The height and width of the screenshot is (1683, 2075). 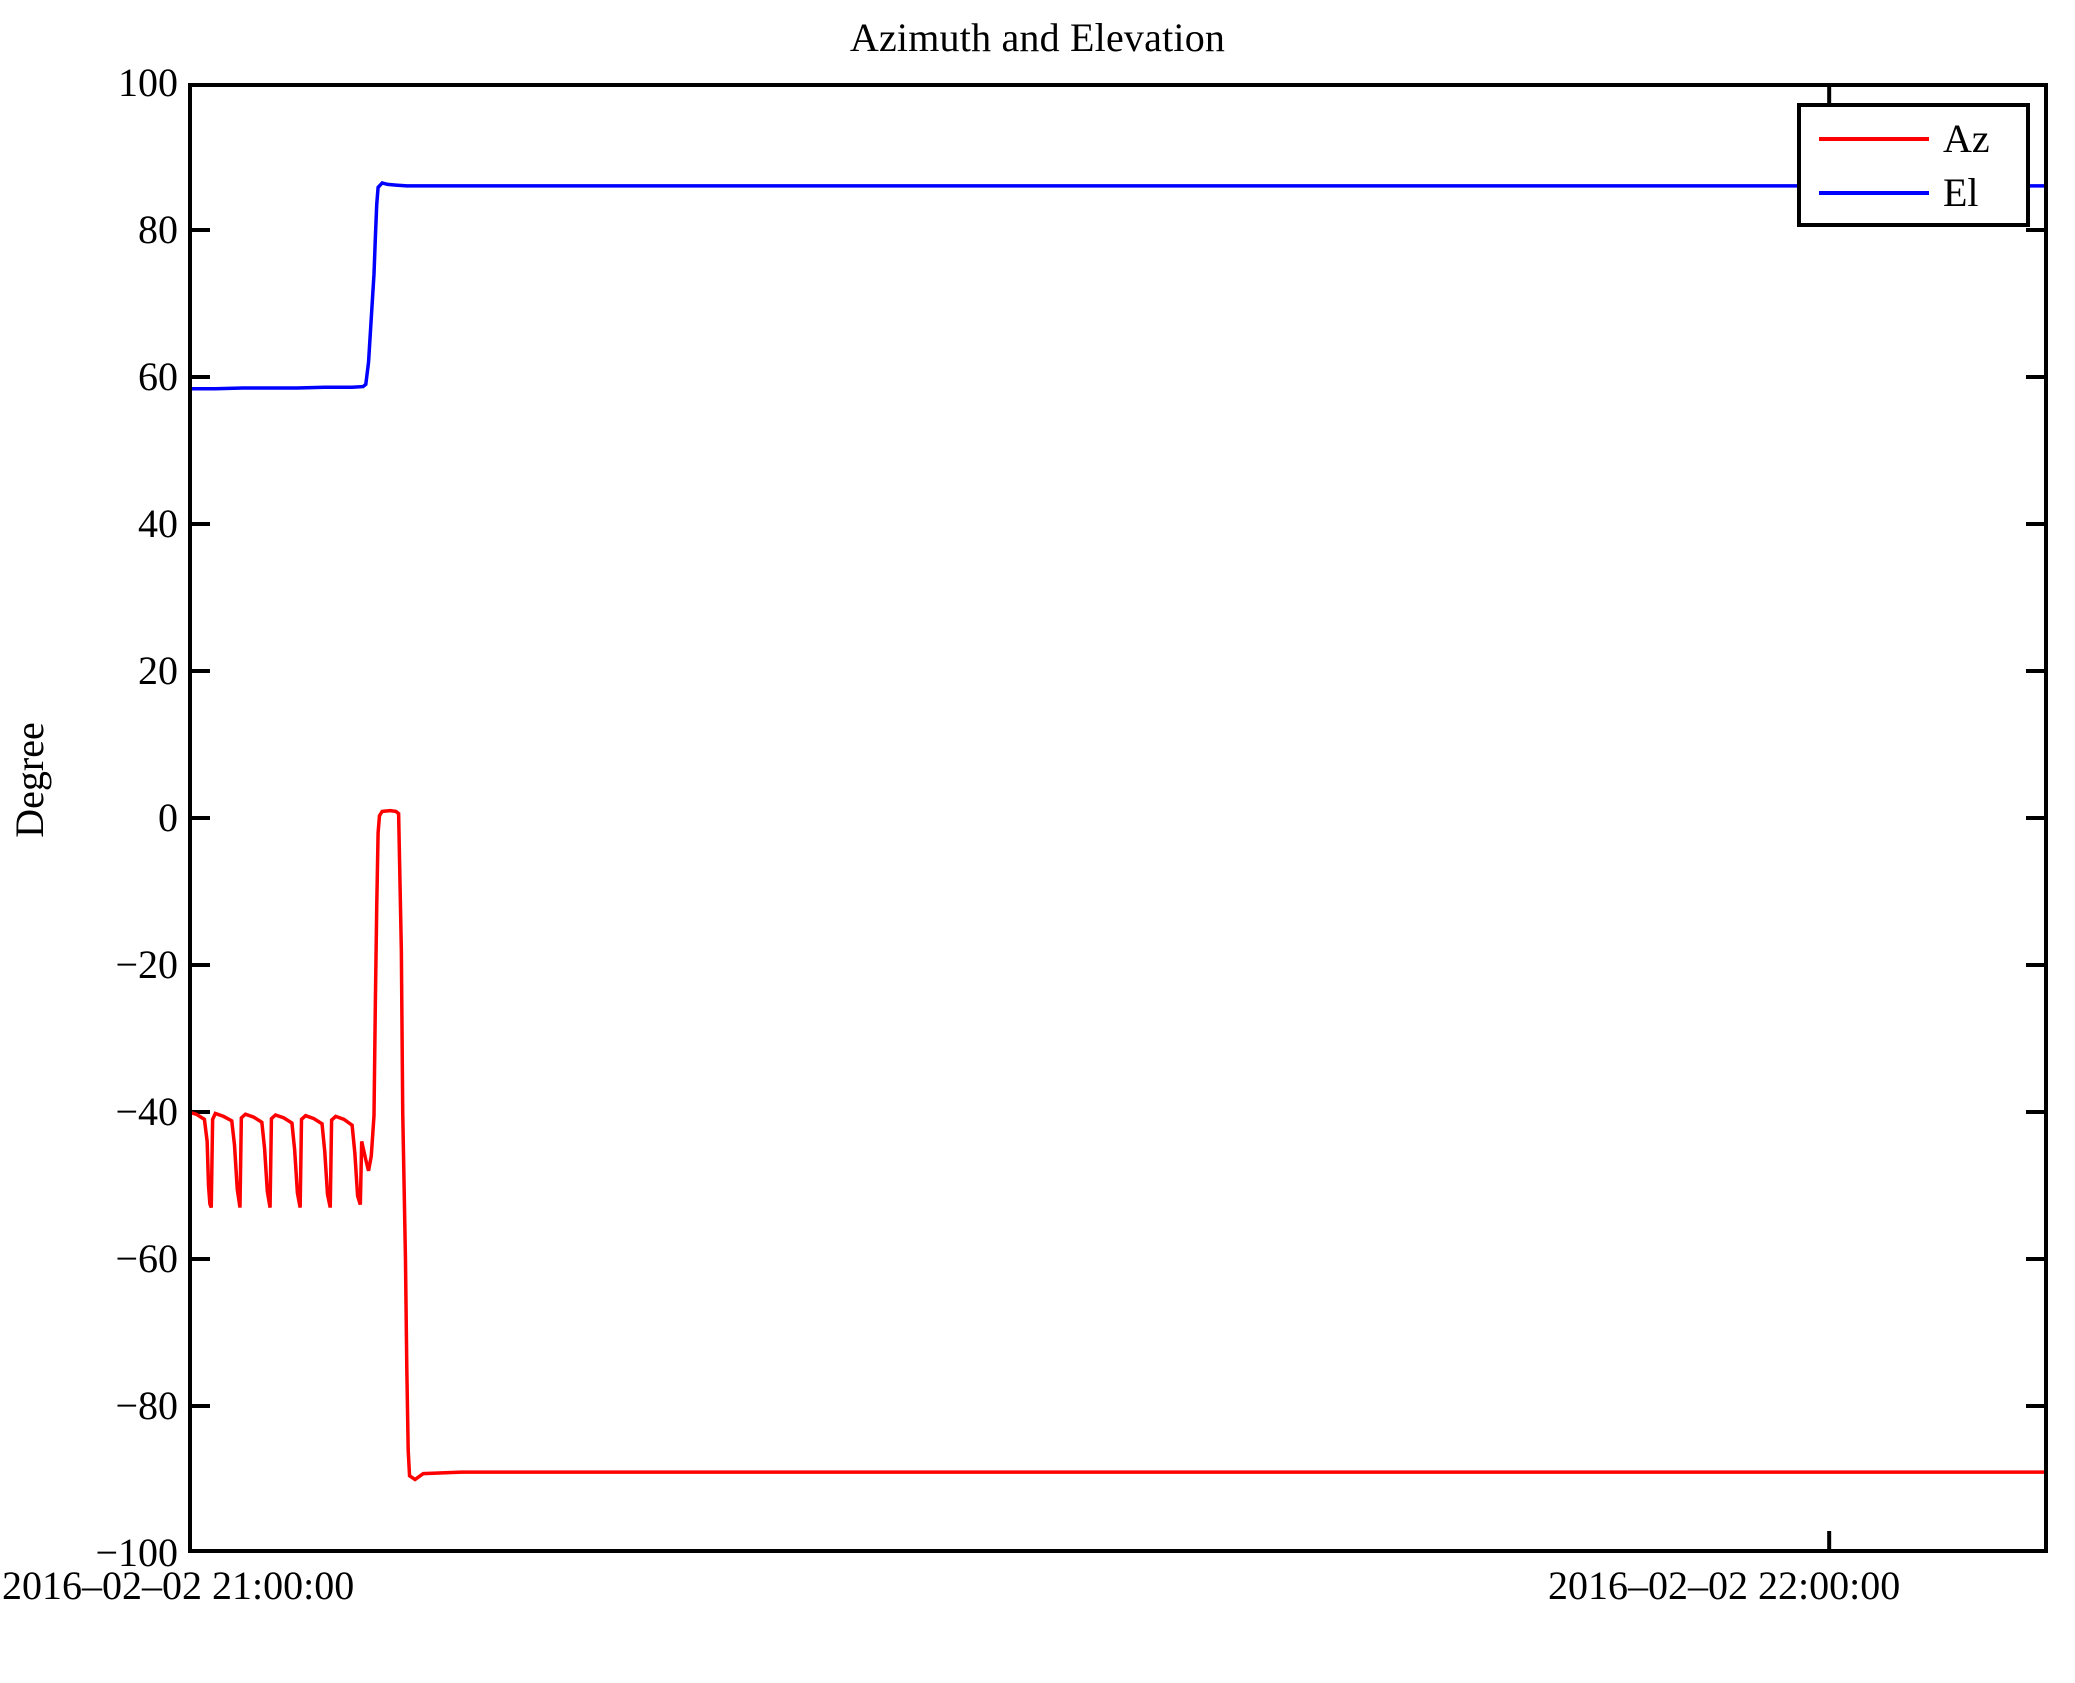 I want to click on y-axis-tick-label: −20, so click(x=146, y=964).